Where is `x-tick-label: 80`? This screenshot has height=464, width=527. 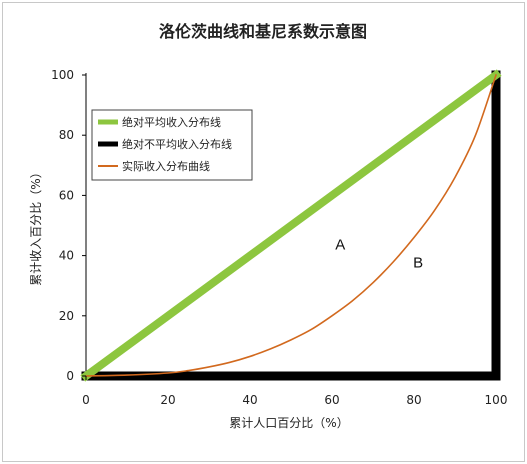 x-tick-label: 80 is located at coordinates (413, 400).